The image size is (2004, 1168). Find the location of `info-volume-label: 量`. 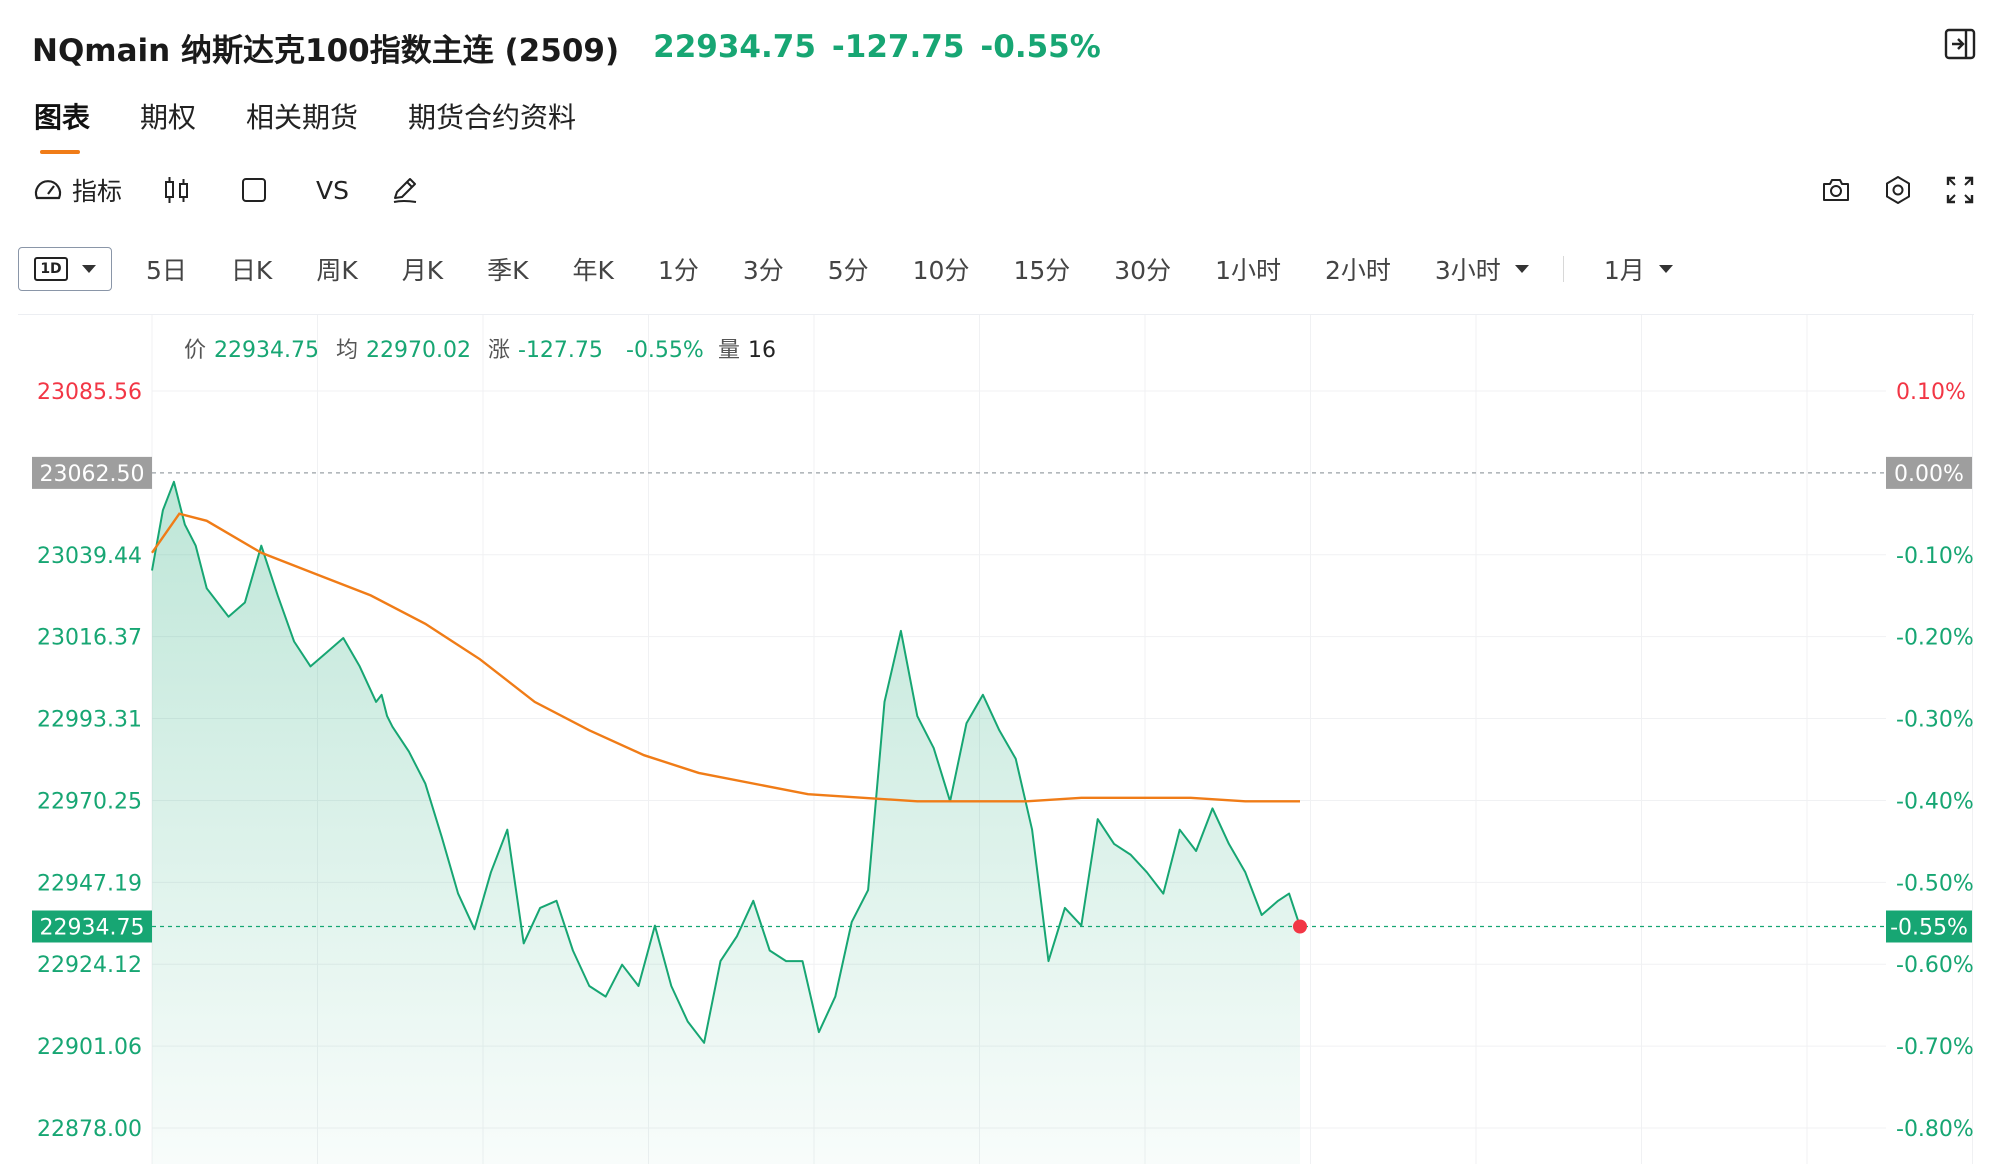

info-volume-label: 量 is located at coordinates (729, 350).